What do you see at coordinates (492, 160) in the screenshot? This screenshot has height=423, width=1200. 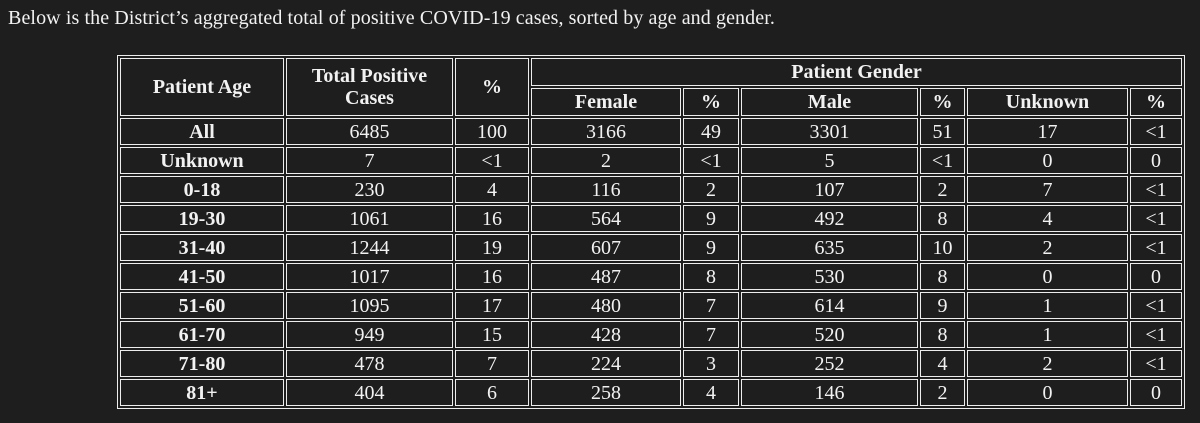 I see `total-percent-cell: <1` at bounding box center [492, 160].